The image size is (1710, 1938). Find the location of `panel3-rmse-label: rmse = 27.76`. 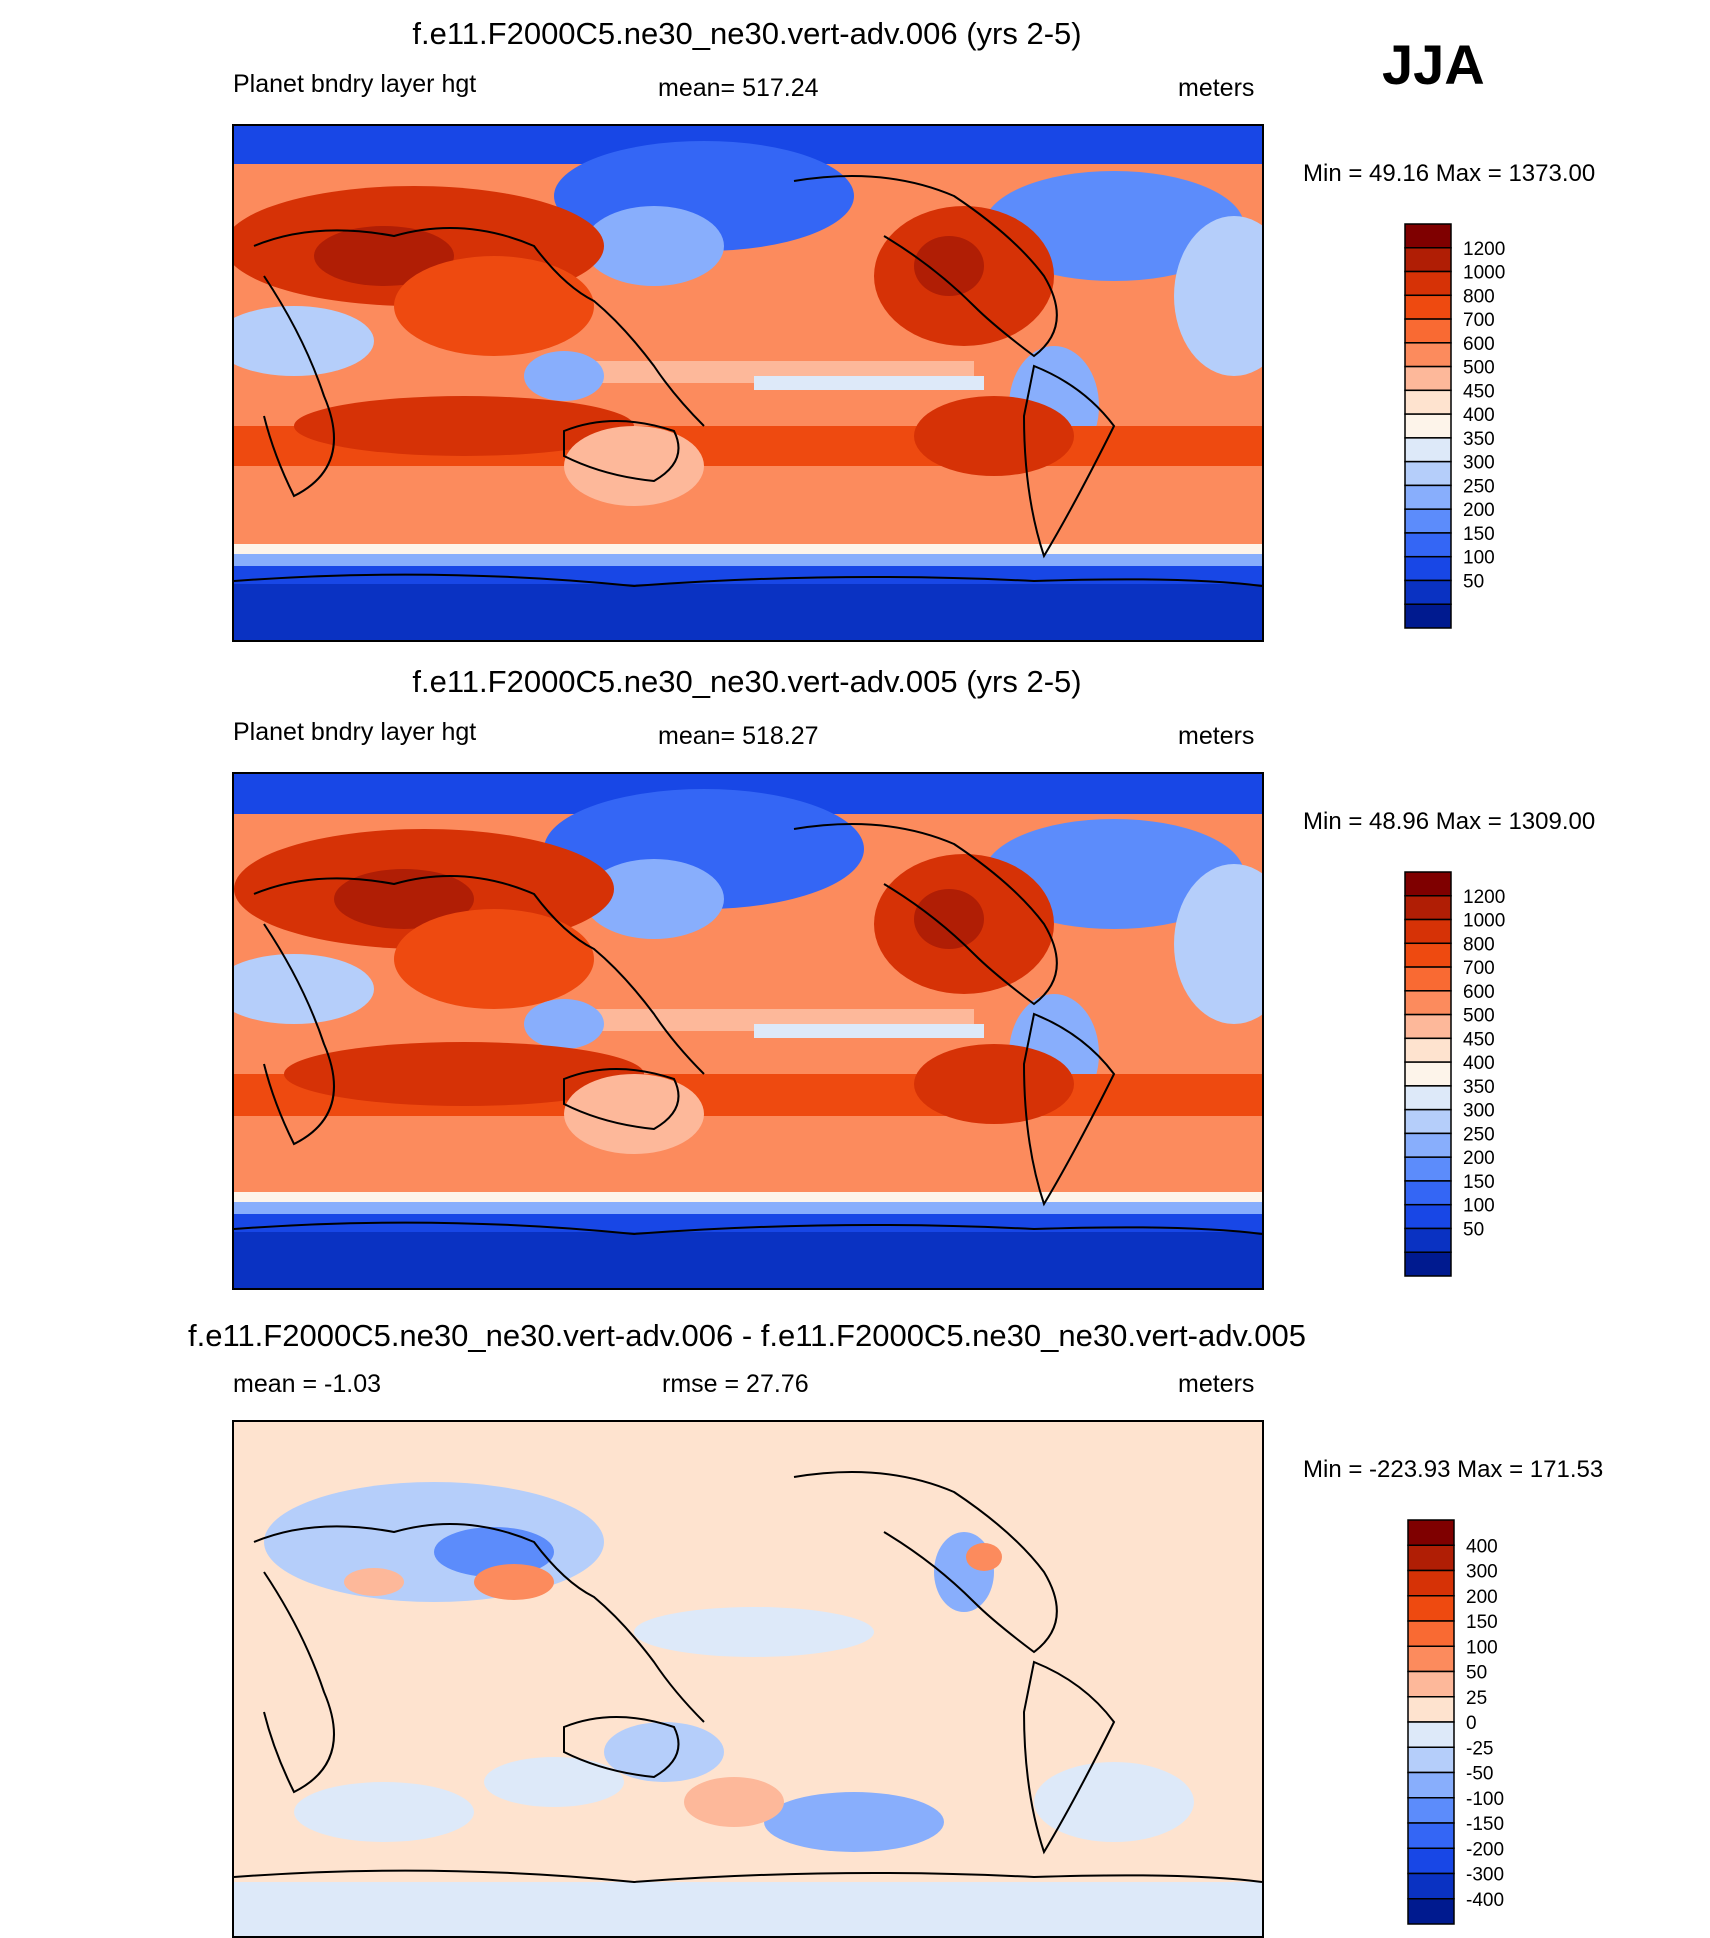

panel3-rmse-label: rmse = 27.76 is located at coordinates (735, 1384).